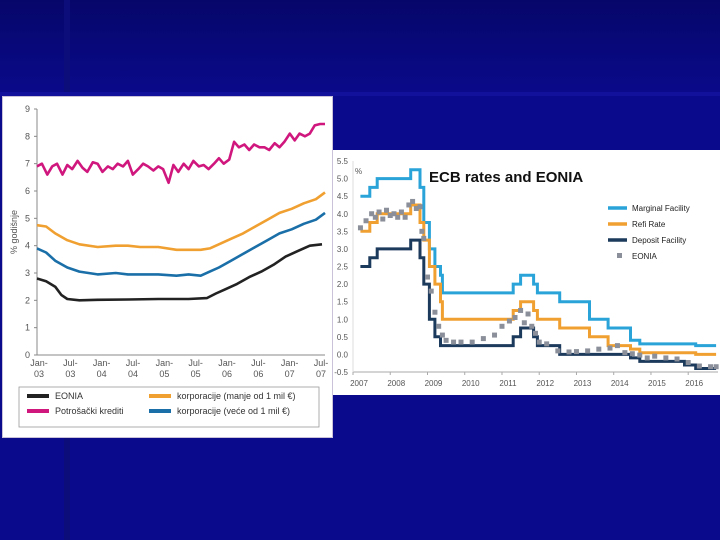 This screenshot has width=720, height=540. I want to click on right-x-tick-label: 2013, so click(583, 383).